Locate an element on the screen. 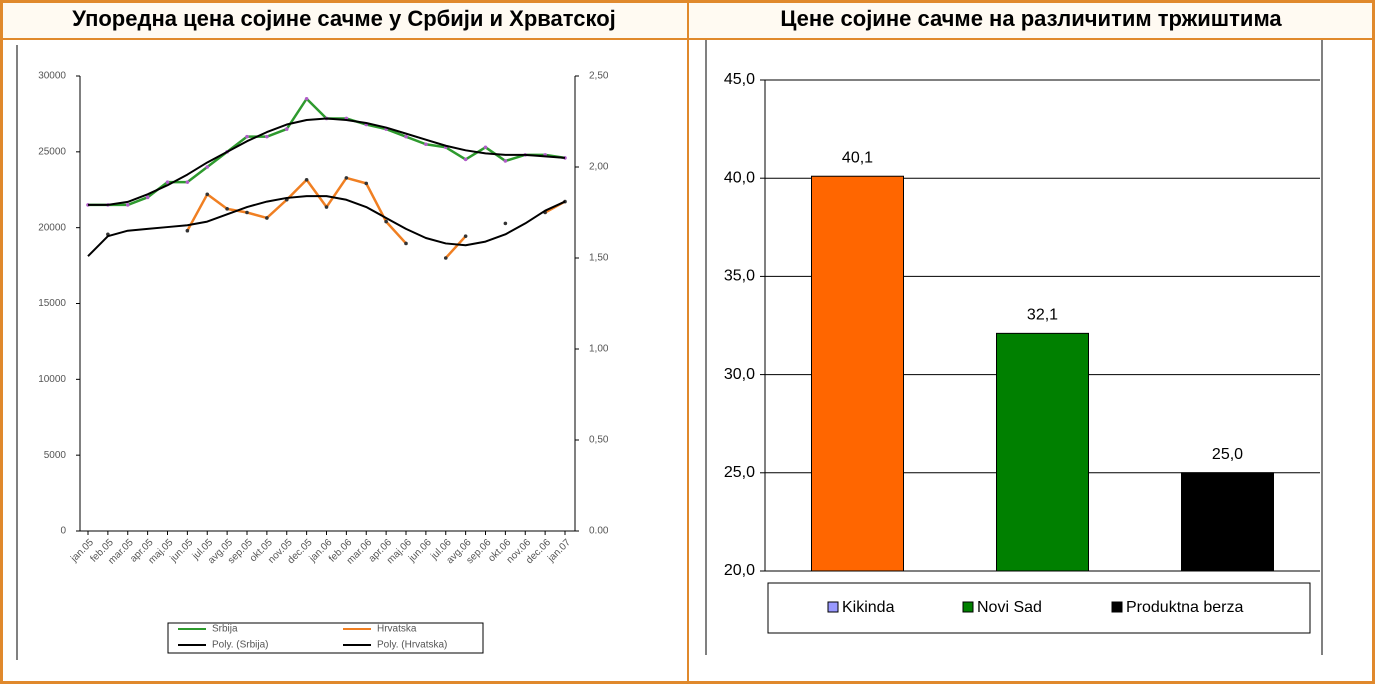 The image size is (1375, 688). y-tick-label: 20000 is located at coordinates (52, 227).